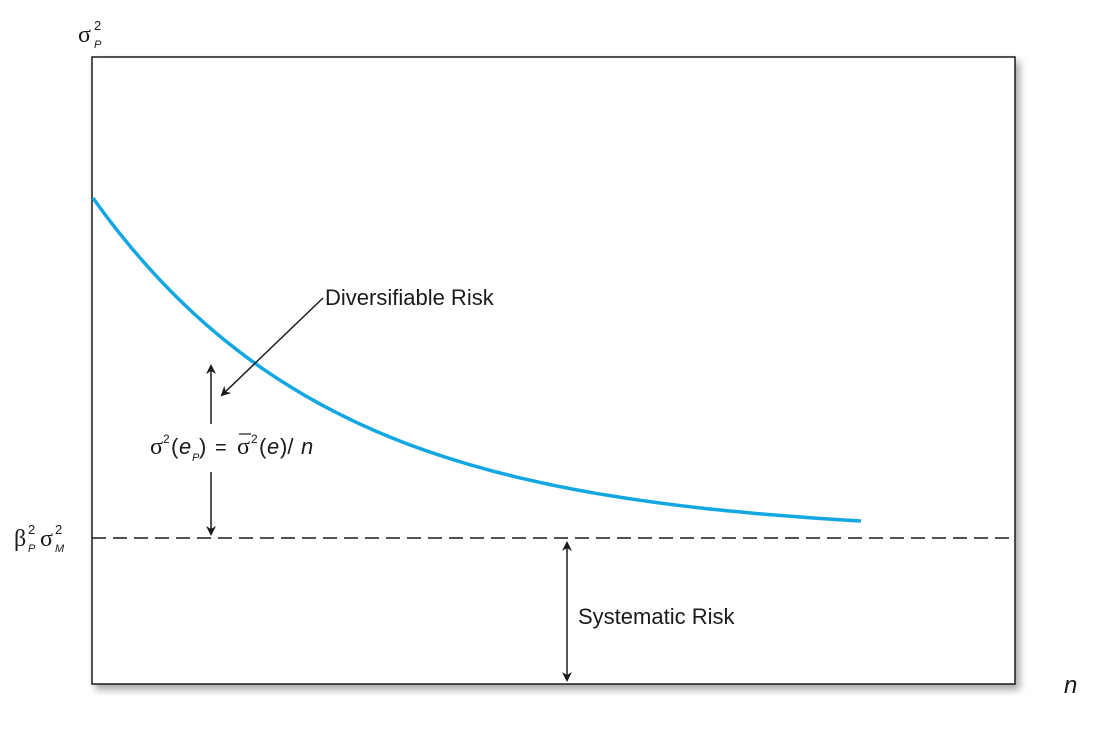 This screenshot has width=1106, height=732. What do you see at coordinates (20, 539) in the screenshot?
I see `svg-text: β` at bounding box center [20, 539].